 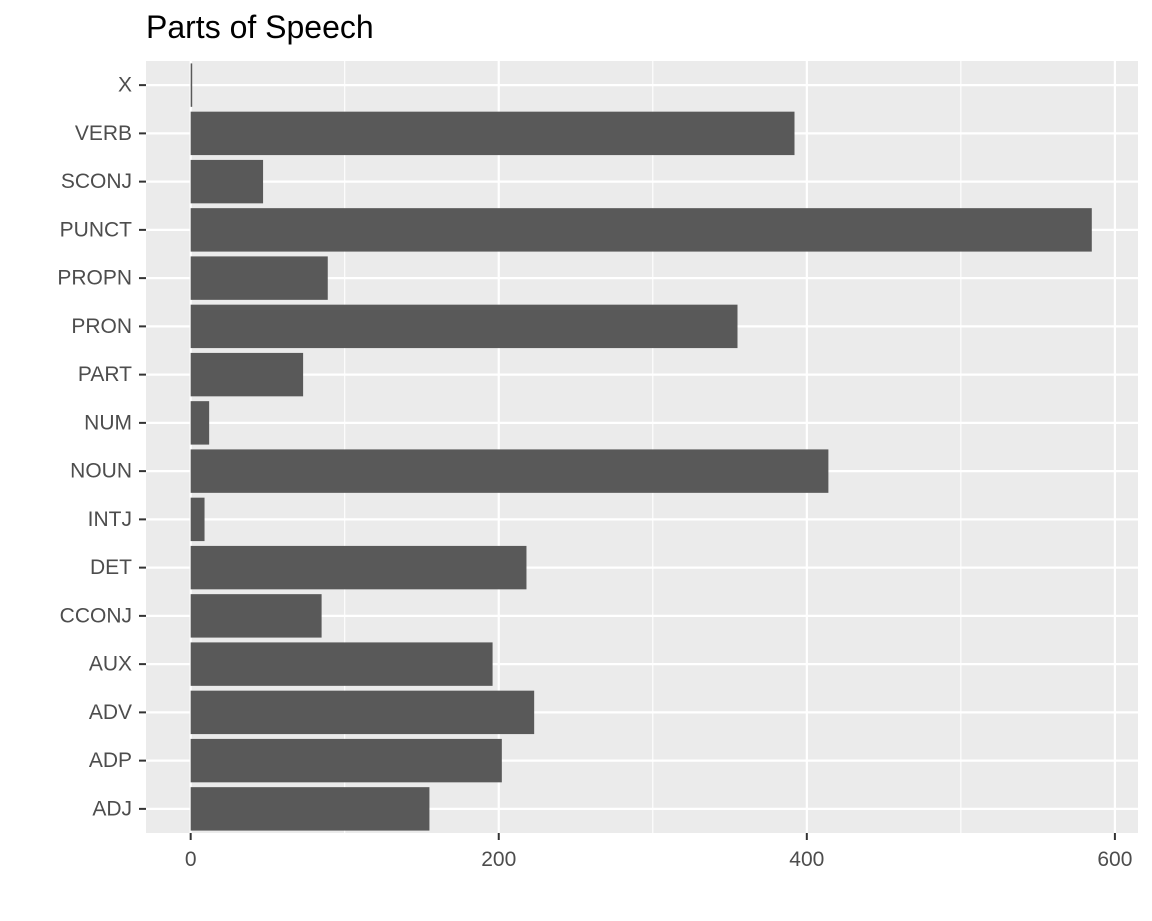 I want to click on x-tick-label: 400, so click(x=806, y=859).